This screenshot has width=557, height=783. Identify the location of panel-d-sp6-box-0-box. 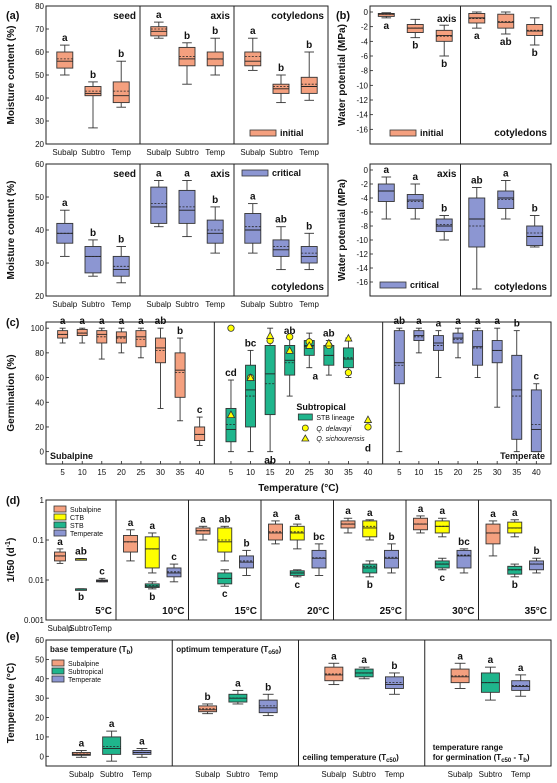
(493, 534).